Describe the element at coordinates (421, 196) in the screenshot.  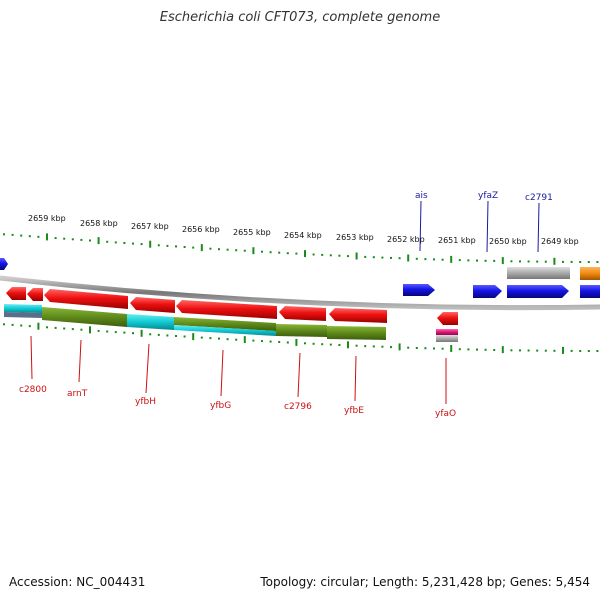
I see `gene-label-ais: ais` at that location.